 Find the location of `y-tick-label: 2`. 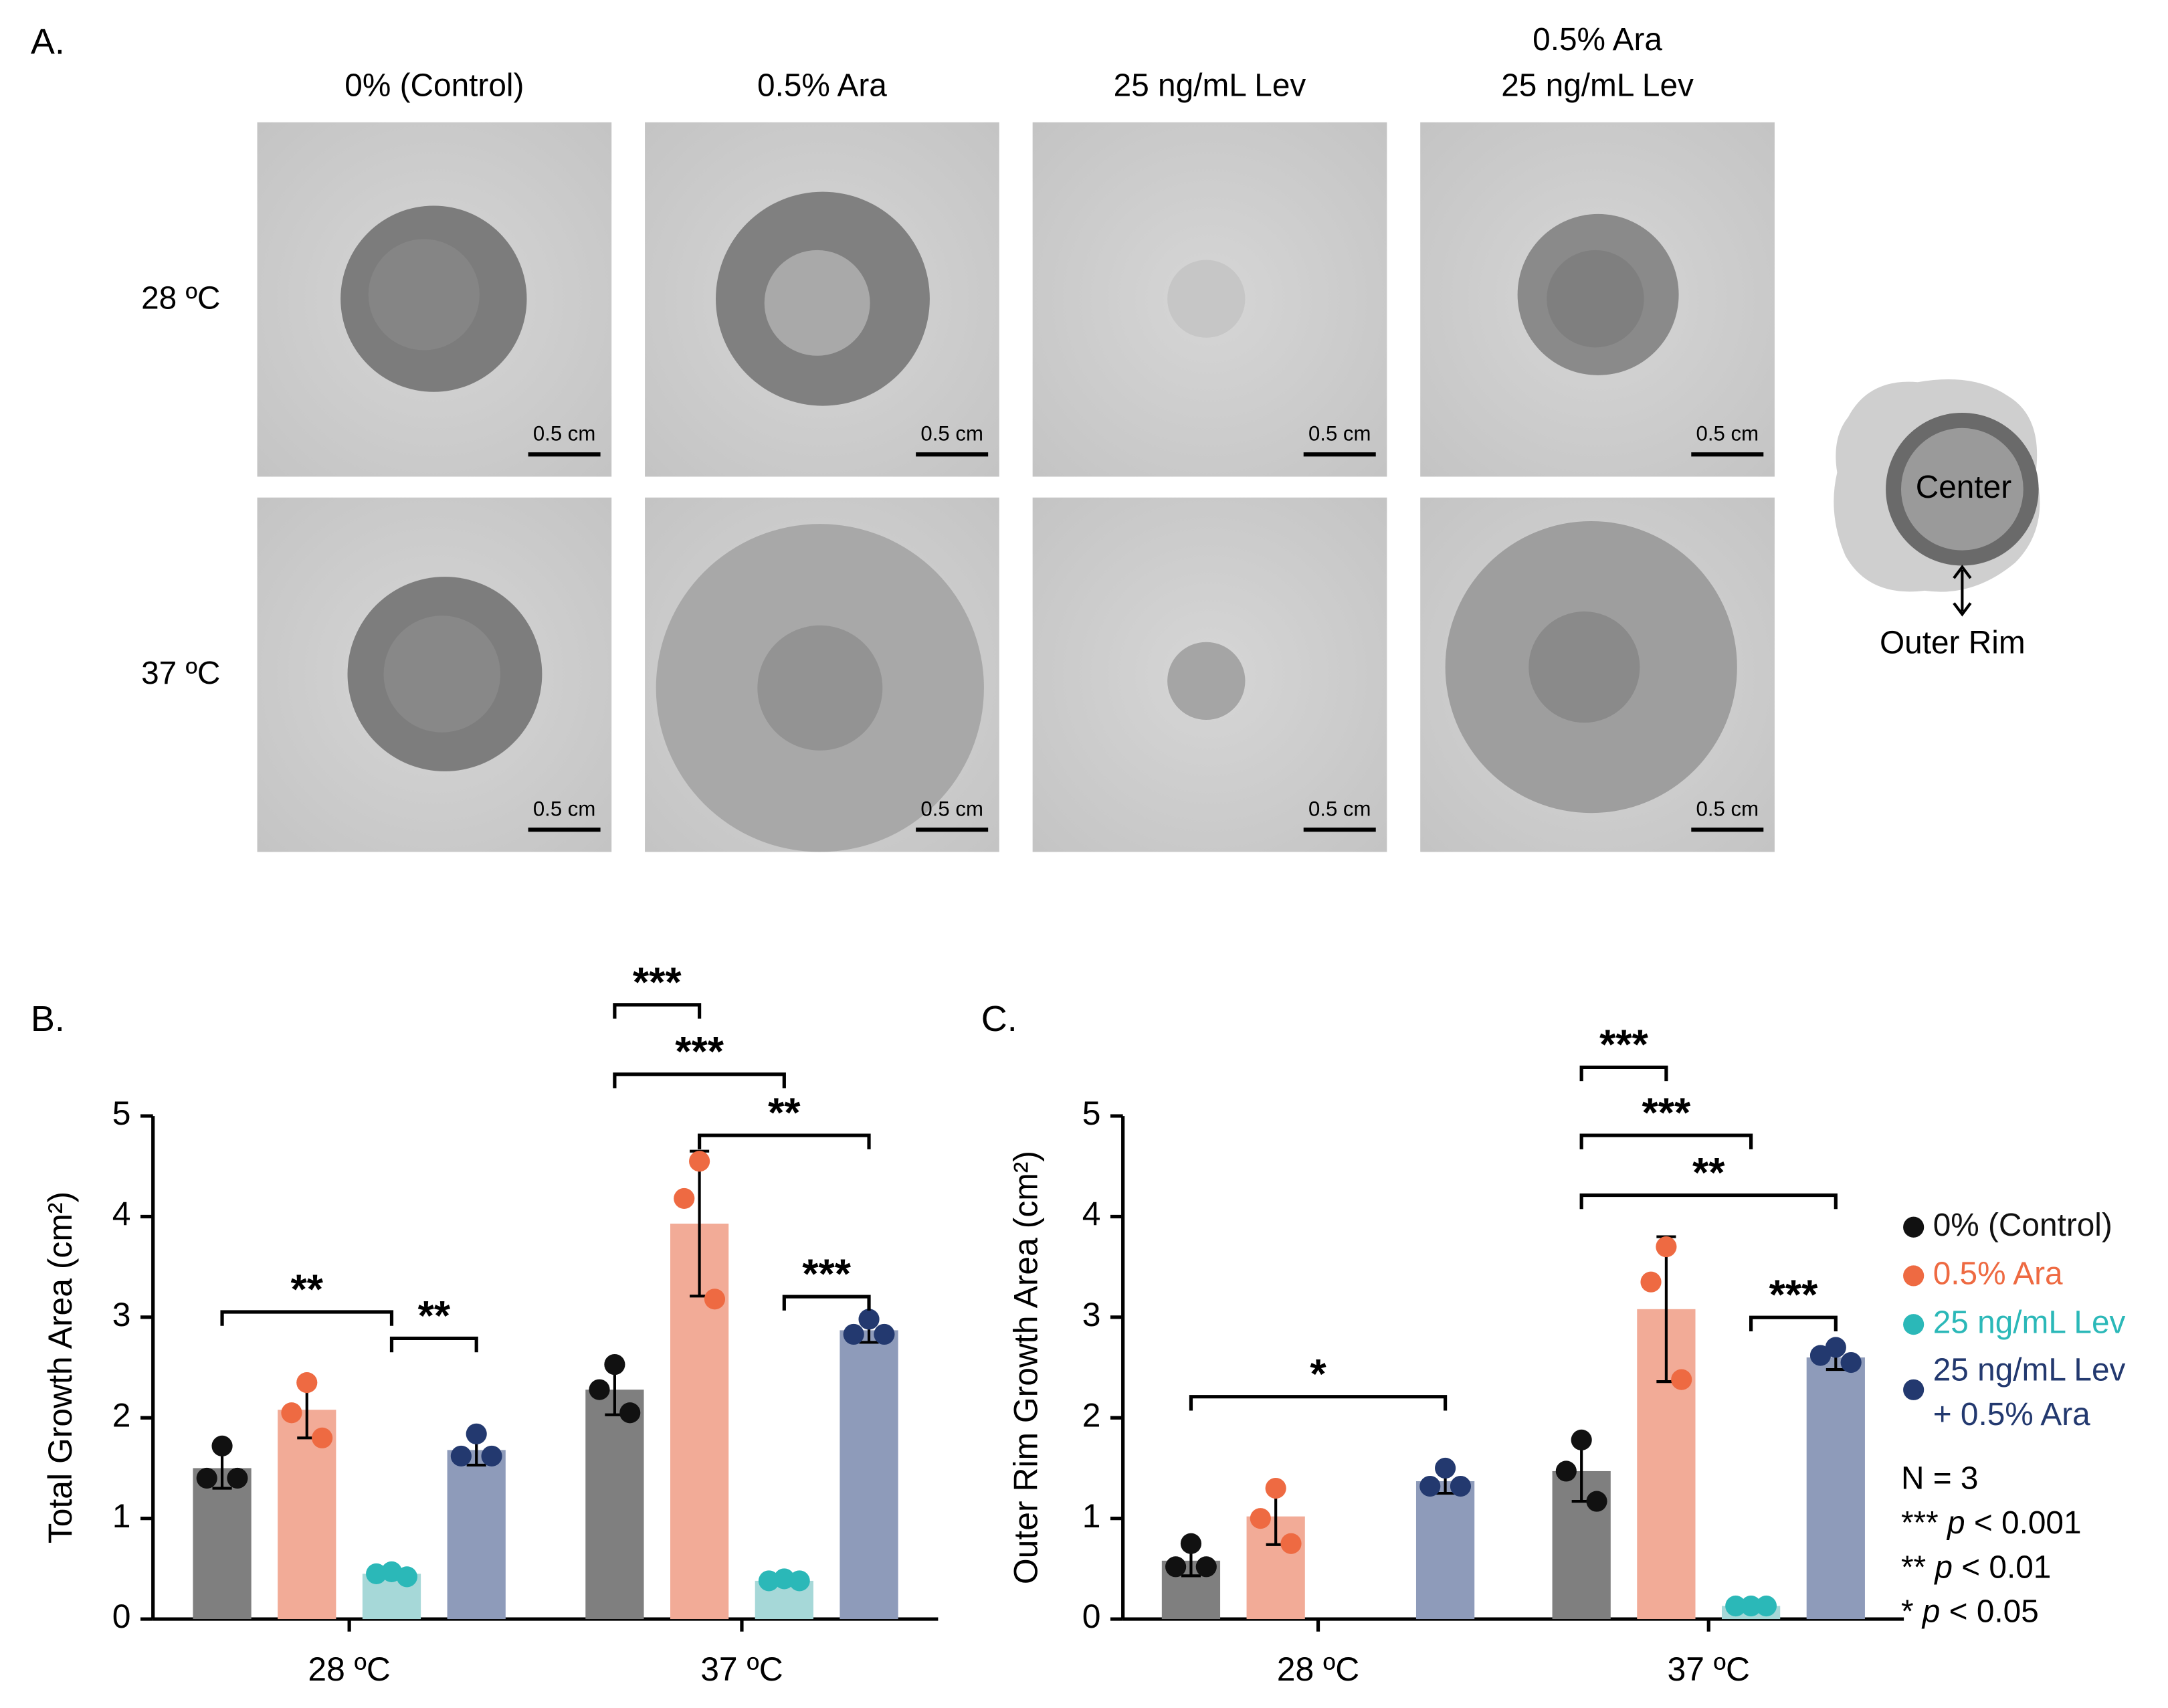

y-tick-label: 2 is located at coordinates (121, 1415).